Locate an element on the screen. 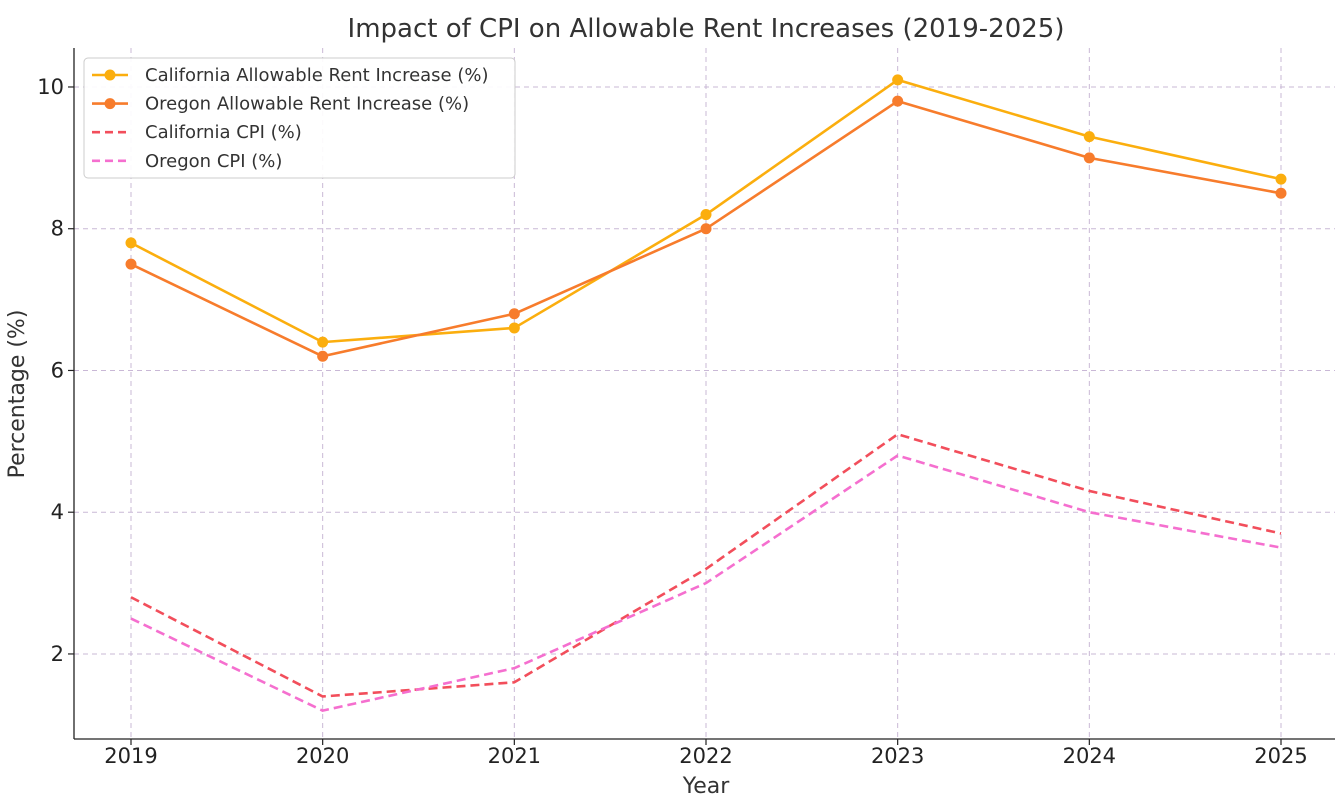 The image size is (1336, 797). data-point-s1-2023 is located at coordinates (898, 80).